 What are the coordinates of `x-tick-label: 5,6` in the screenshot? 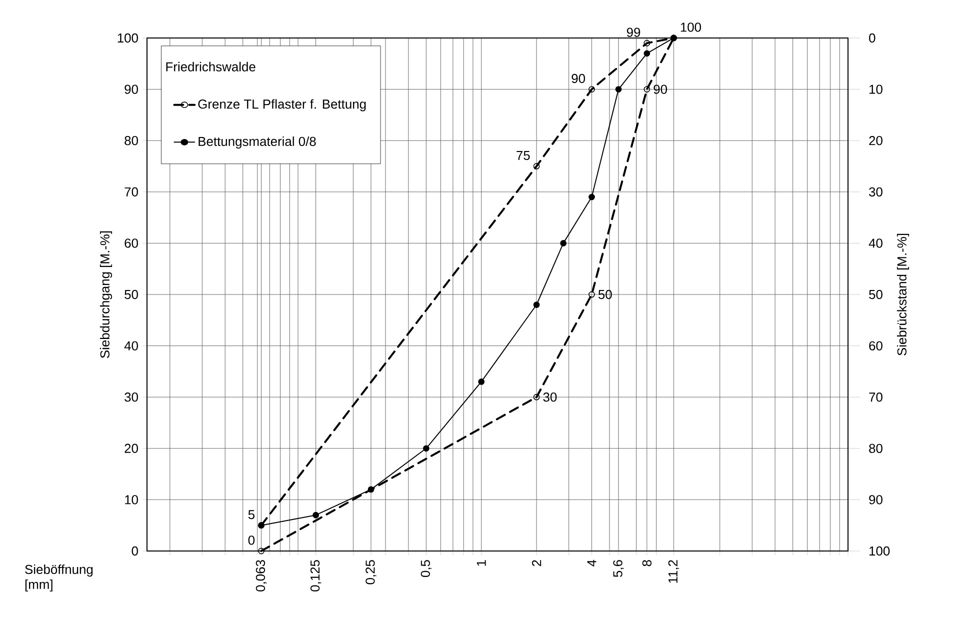 It's located at (618, 569).